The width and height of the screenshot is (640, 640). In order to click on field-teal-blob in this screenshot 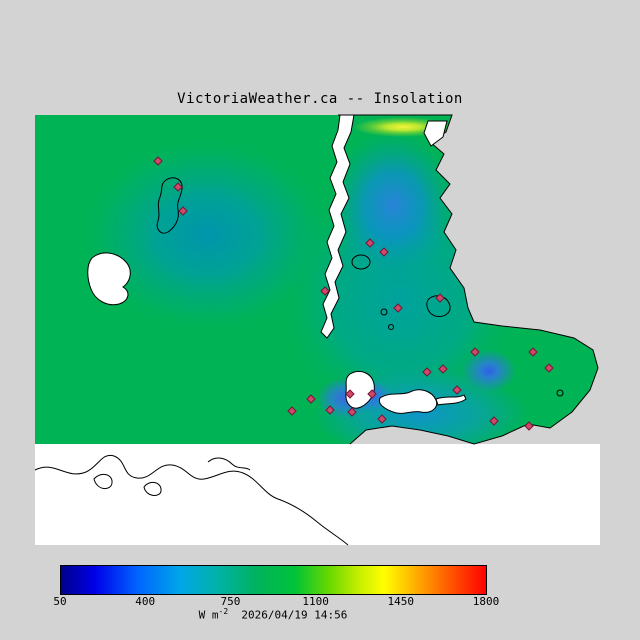, I will do `click(207, 235)`.